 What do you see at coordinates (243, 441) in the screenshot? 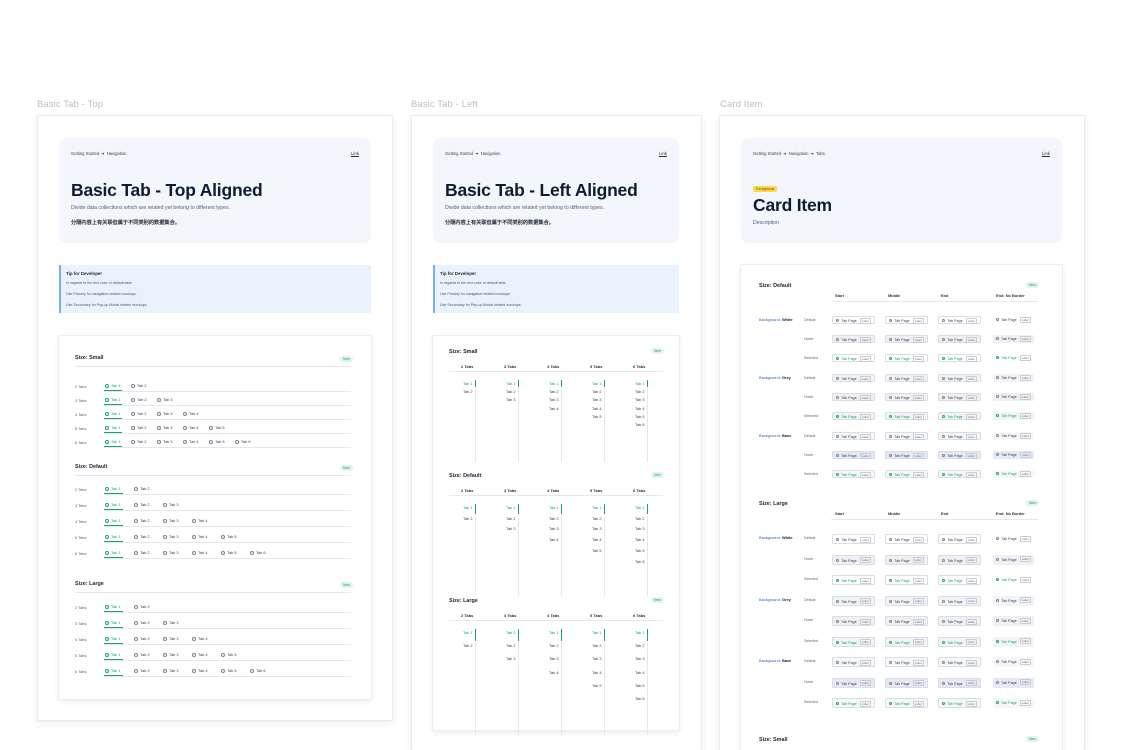
I see `tab-item: Tab 6` at bounding box center [243, 441].